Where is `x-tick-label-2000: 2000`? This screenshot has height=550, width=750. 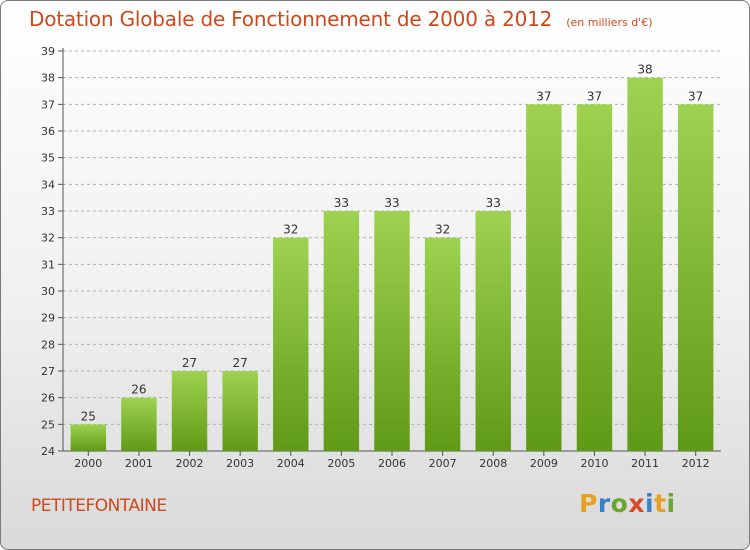 x-tick-label-2000: 2000 is located at coordinates (88, 463).